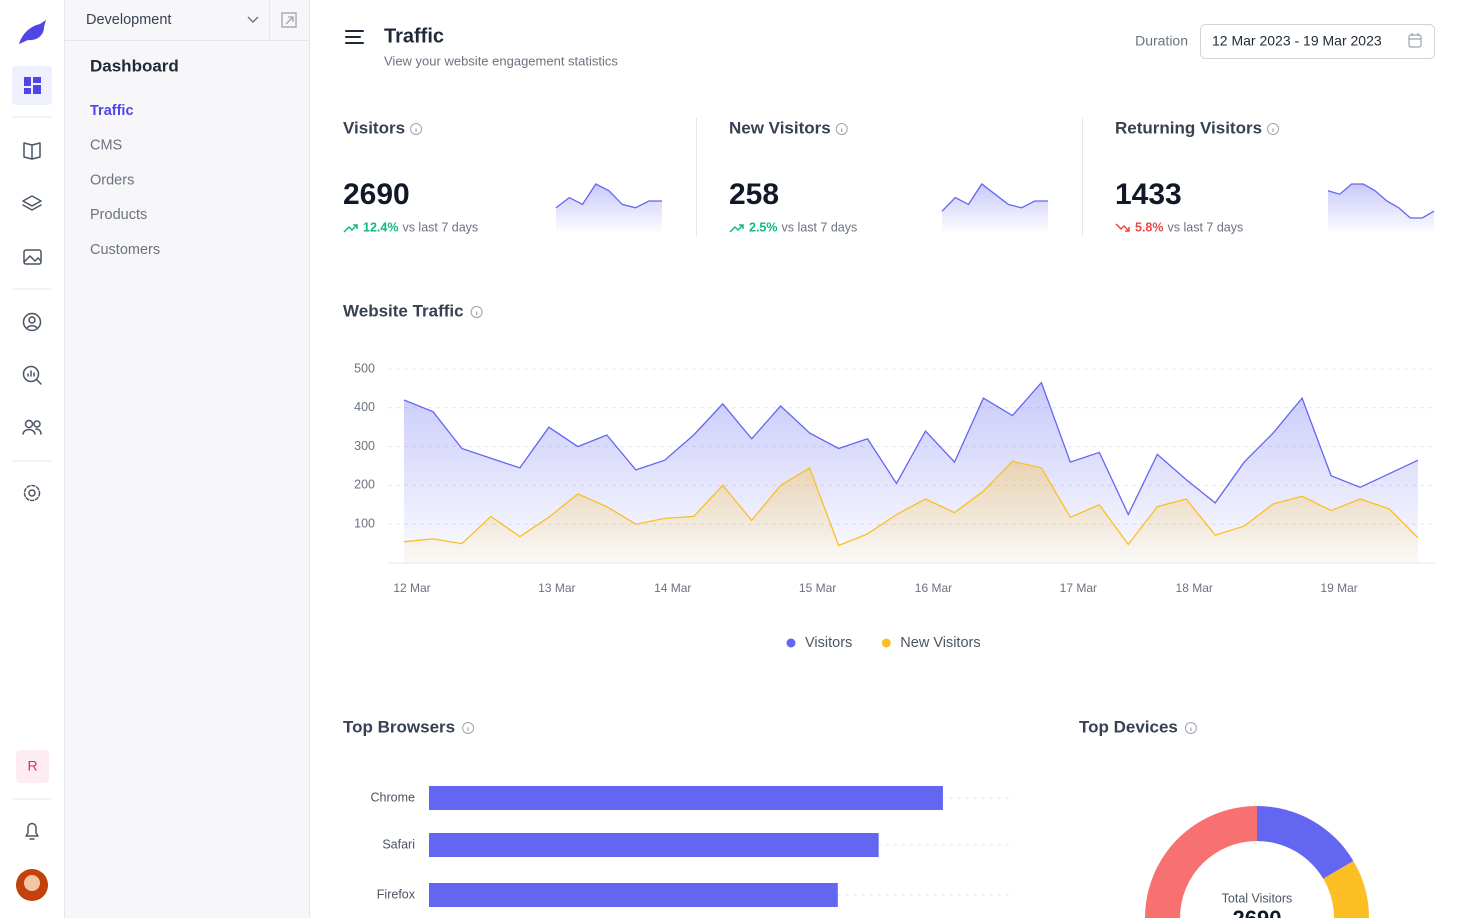  What do you see at coordinates (364, 523) in the screenshot?
I see `y-tick-label: 100` at bounding box center [364, 523].